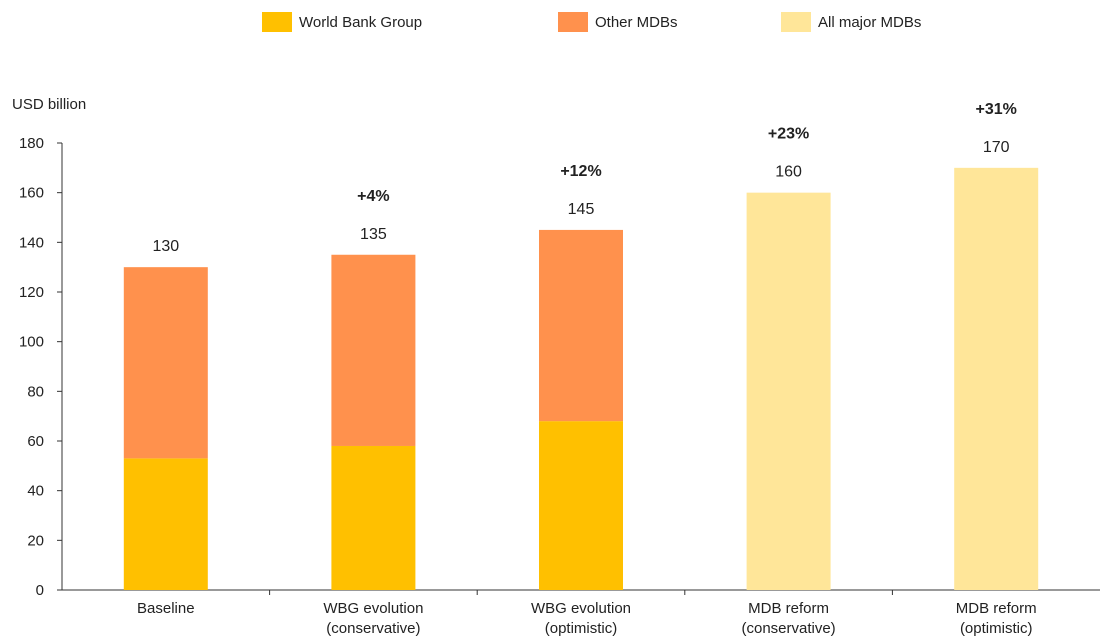 The width and height of the screenshot is (1102, 641). I want to click on bar-change-label: +31%, so click(996, 109).